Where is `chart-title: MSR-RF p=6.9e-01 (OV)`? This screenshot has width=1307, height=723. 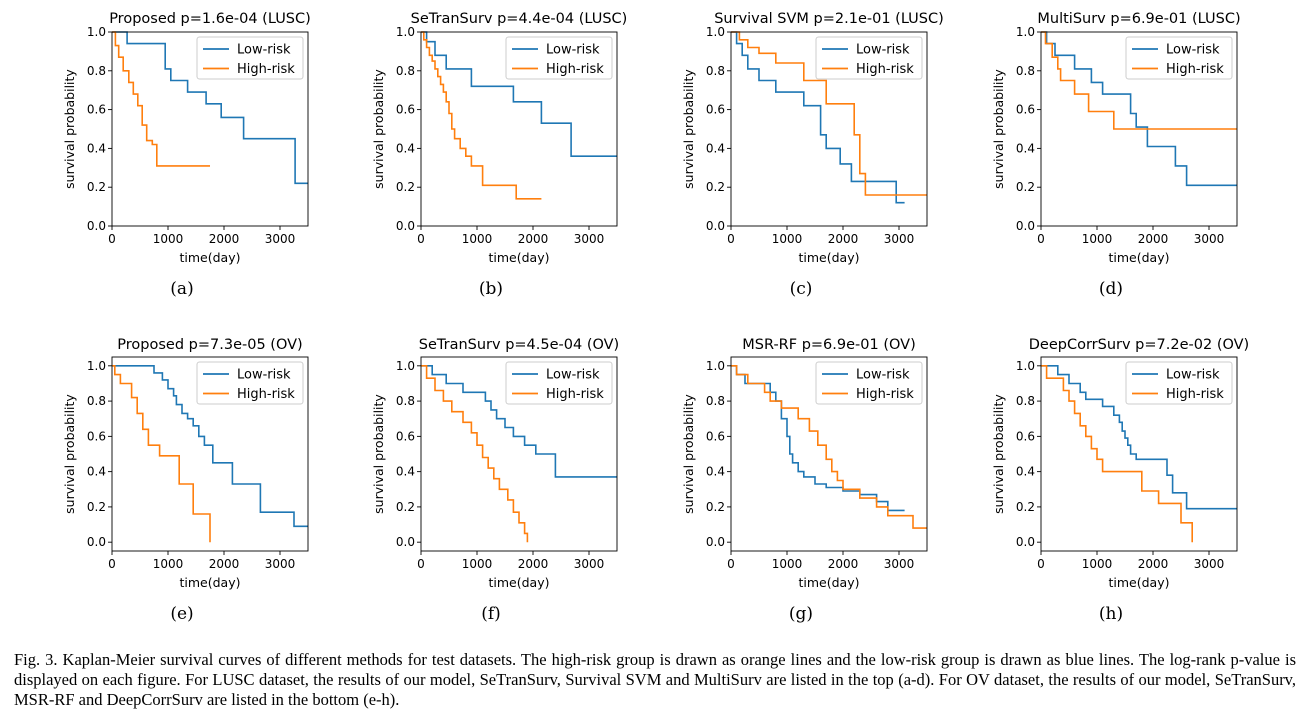 chart-title: MSR-RF p=6.9e-01 (OV) is located at coordinates (828, 345).